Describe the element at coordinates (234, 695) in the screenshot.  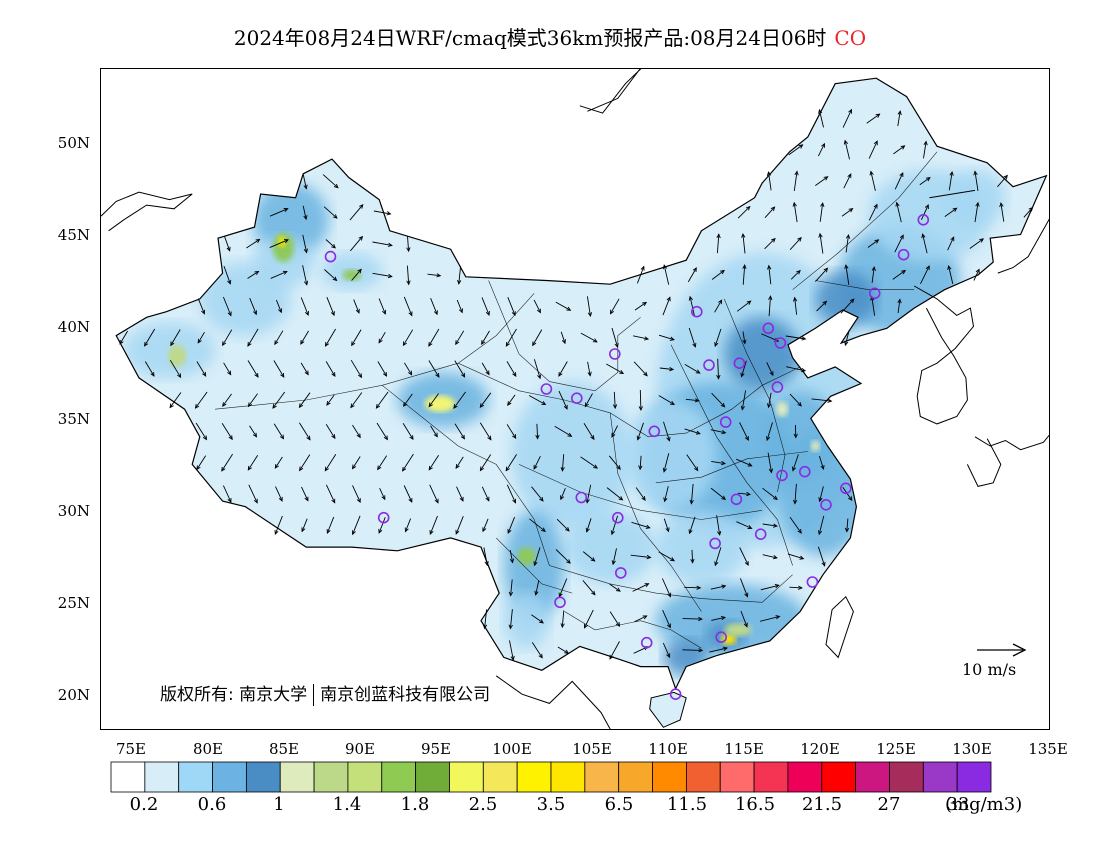
I see `copyright-left: 版权所有: 南京大学` at that location.